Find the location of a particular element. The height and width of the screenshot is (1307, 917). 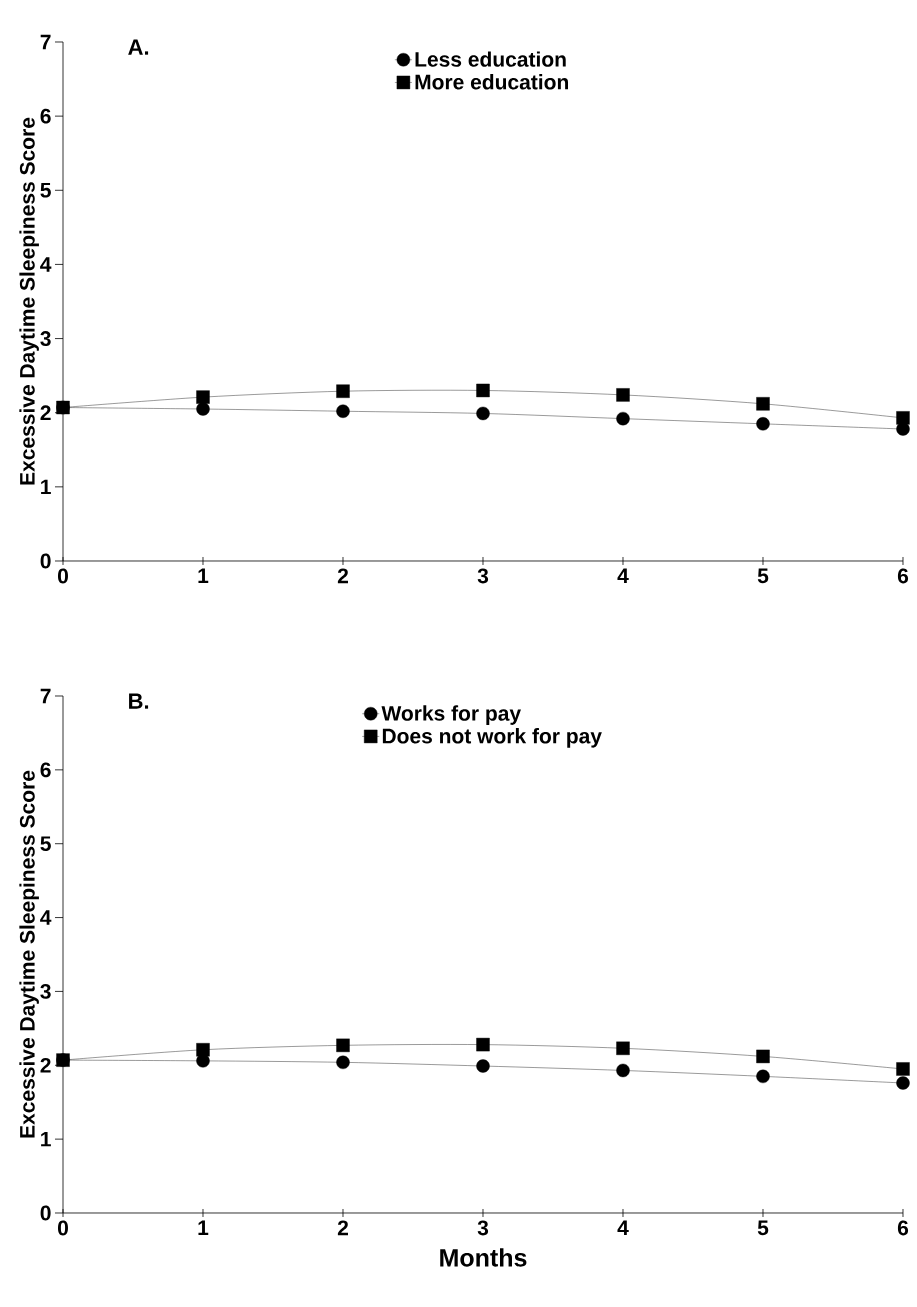

chart-title: A. is located at coordinates (138, 47).